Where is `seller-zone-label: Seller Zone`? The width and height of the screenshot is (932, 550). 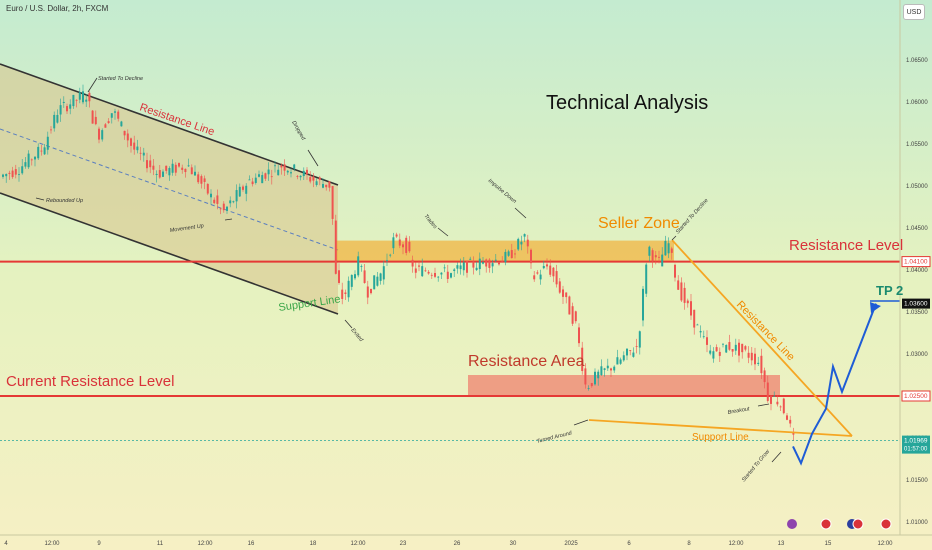
seller-zone-label: Seller Zone is located at coordinates (639, 223).